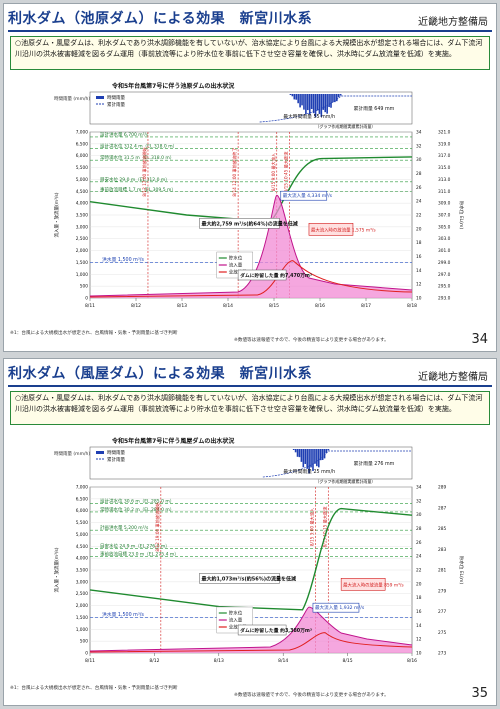  What do you see at coordinates (82, 582) in the screenshot?
I see `y1-tick-label: 3,000` at bounding box center [82, 582].